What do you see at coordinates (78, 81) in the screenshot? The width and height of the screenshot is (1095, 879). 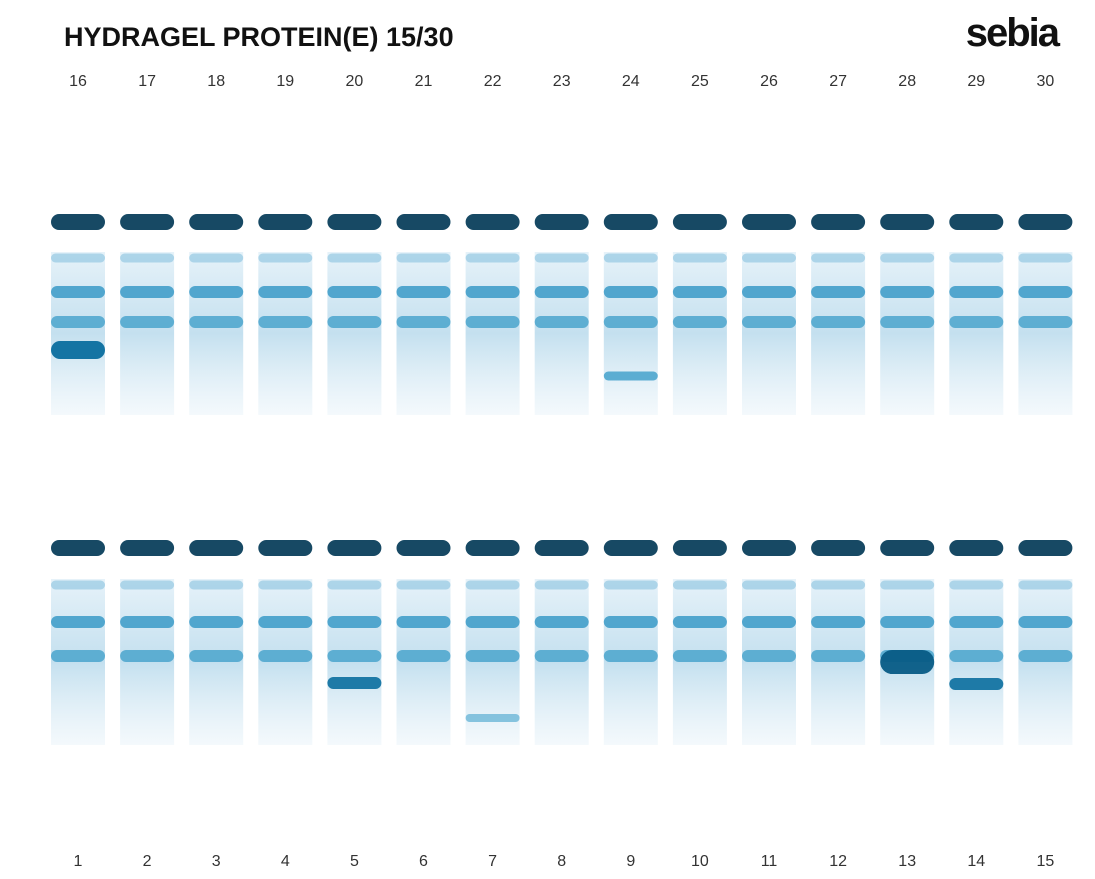 I see `lane-label: 16` at bounding box center [78, 81].